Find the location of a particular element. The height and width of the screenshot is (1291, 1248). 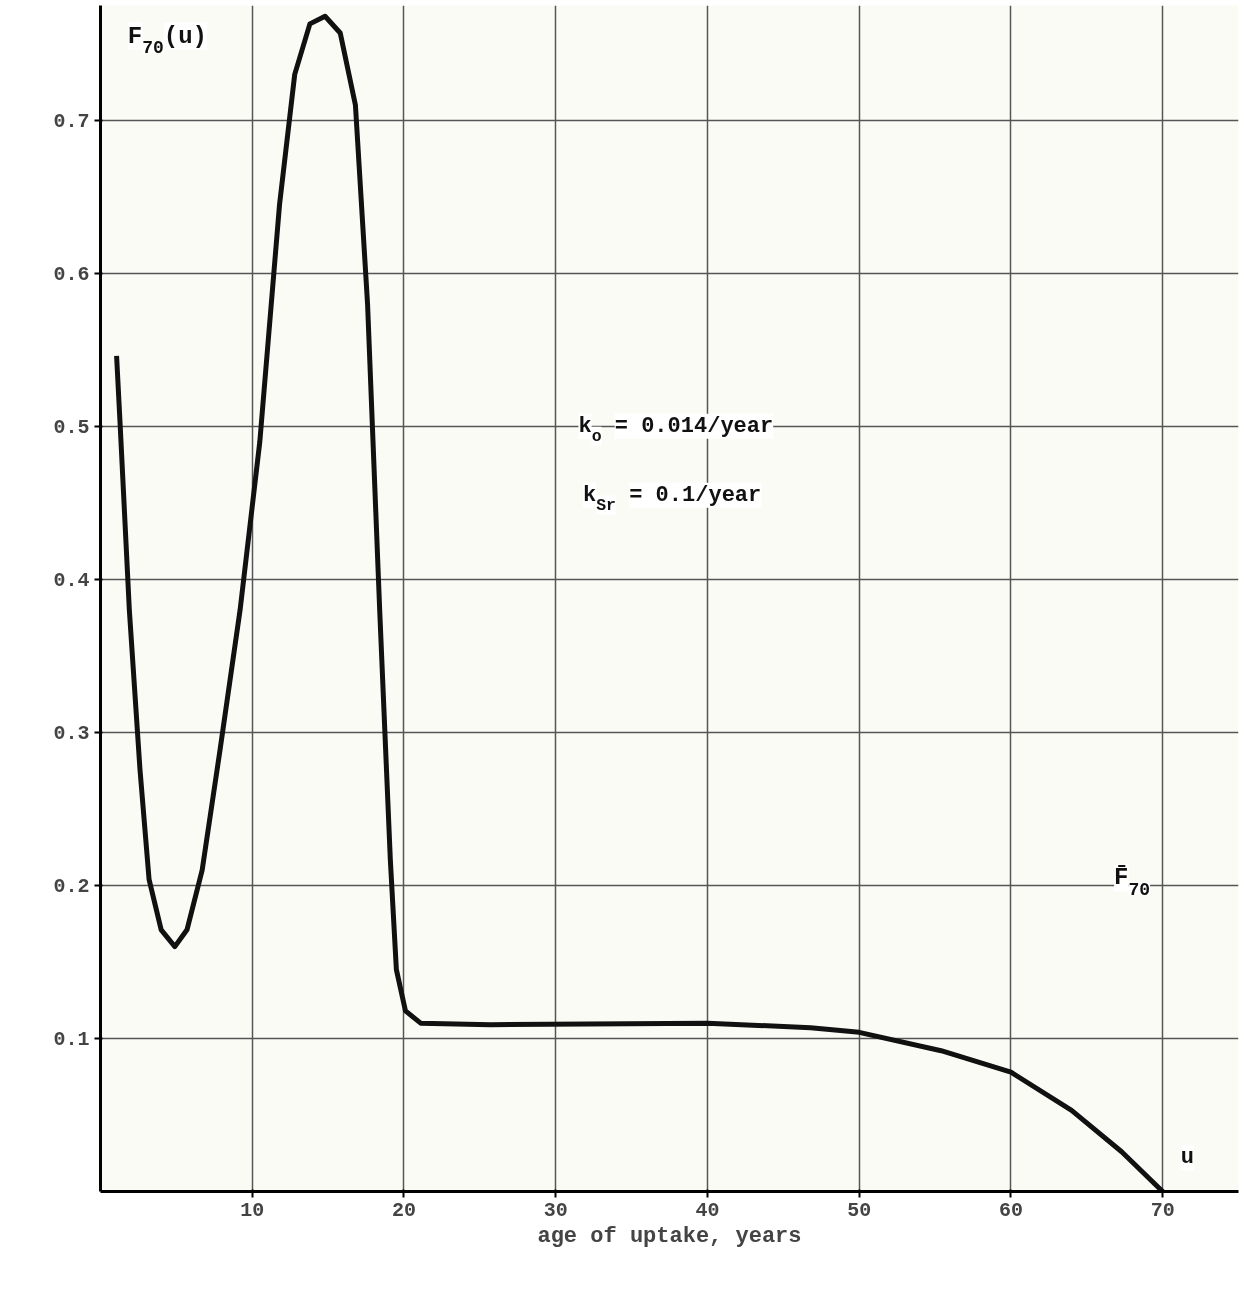

x-tick-label: 20 is located at coordinates (403, 1210).